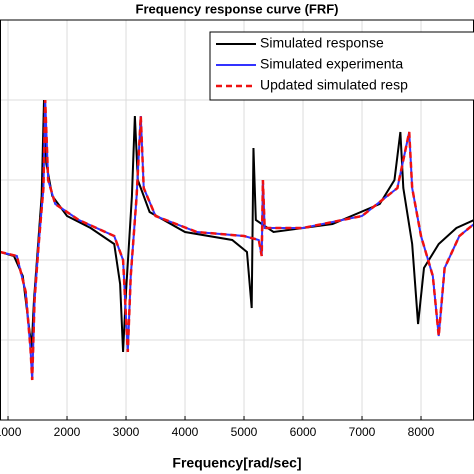 Image resolution: width=474 pixels, height=474 pixels. Describe the element at coordinates (11, 432) in the screenshot. I see `x-tick-label: 1000` at that location.